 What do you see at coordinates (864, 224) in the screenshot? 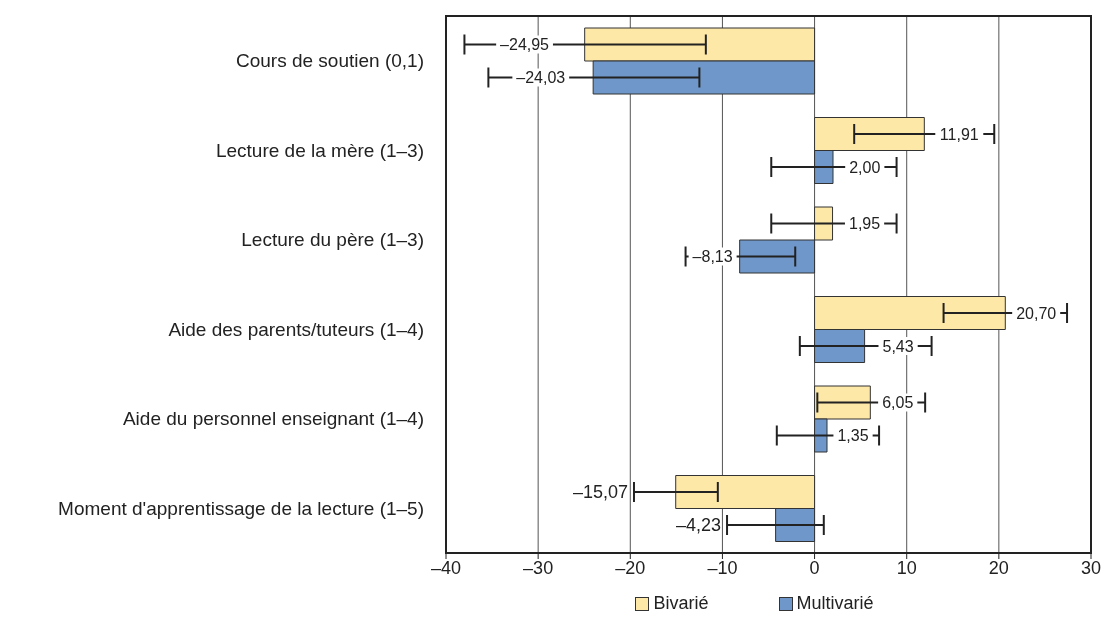
I see `data-label: 1,95` at bounding box center [864, 224].